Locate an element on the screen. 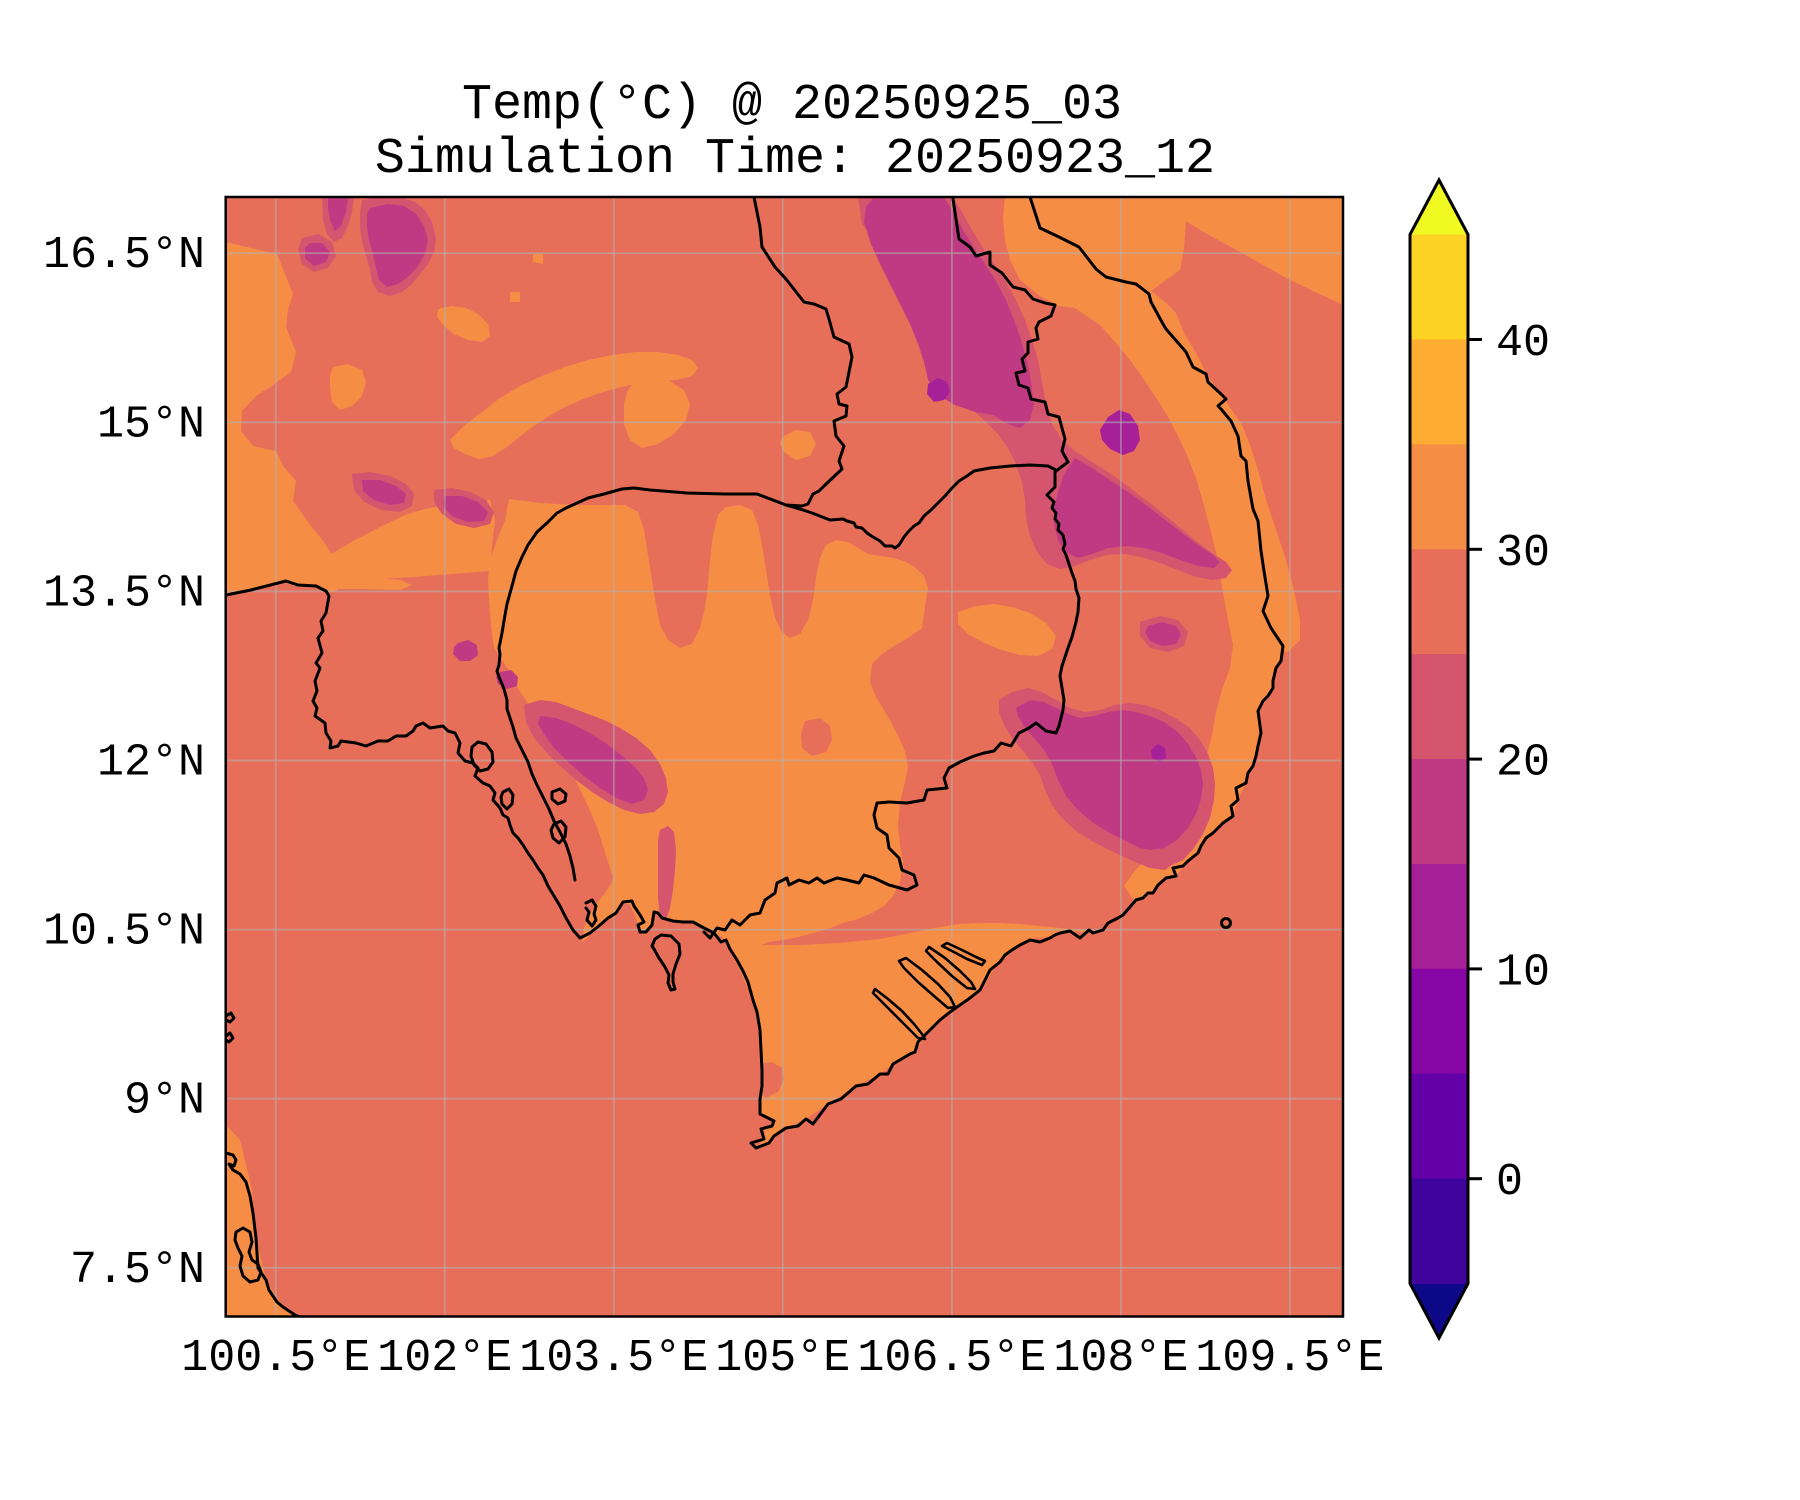 The height and width of the screenshot is (1500, 1800). svg-text: 105°E is located at coordinates (782, 1358).